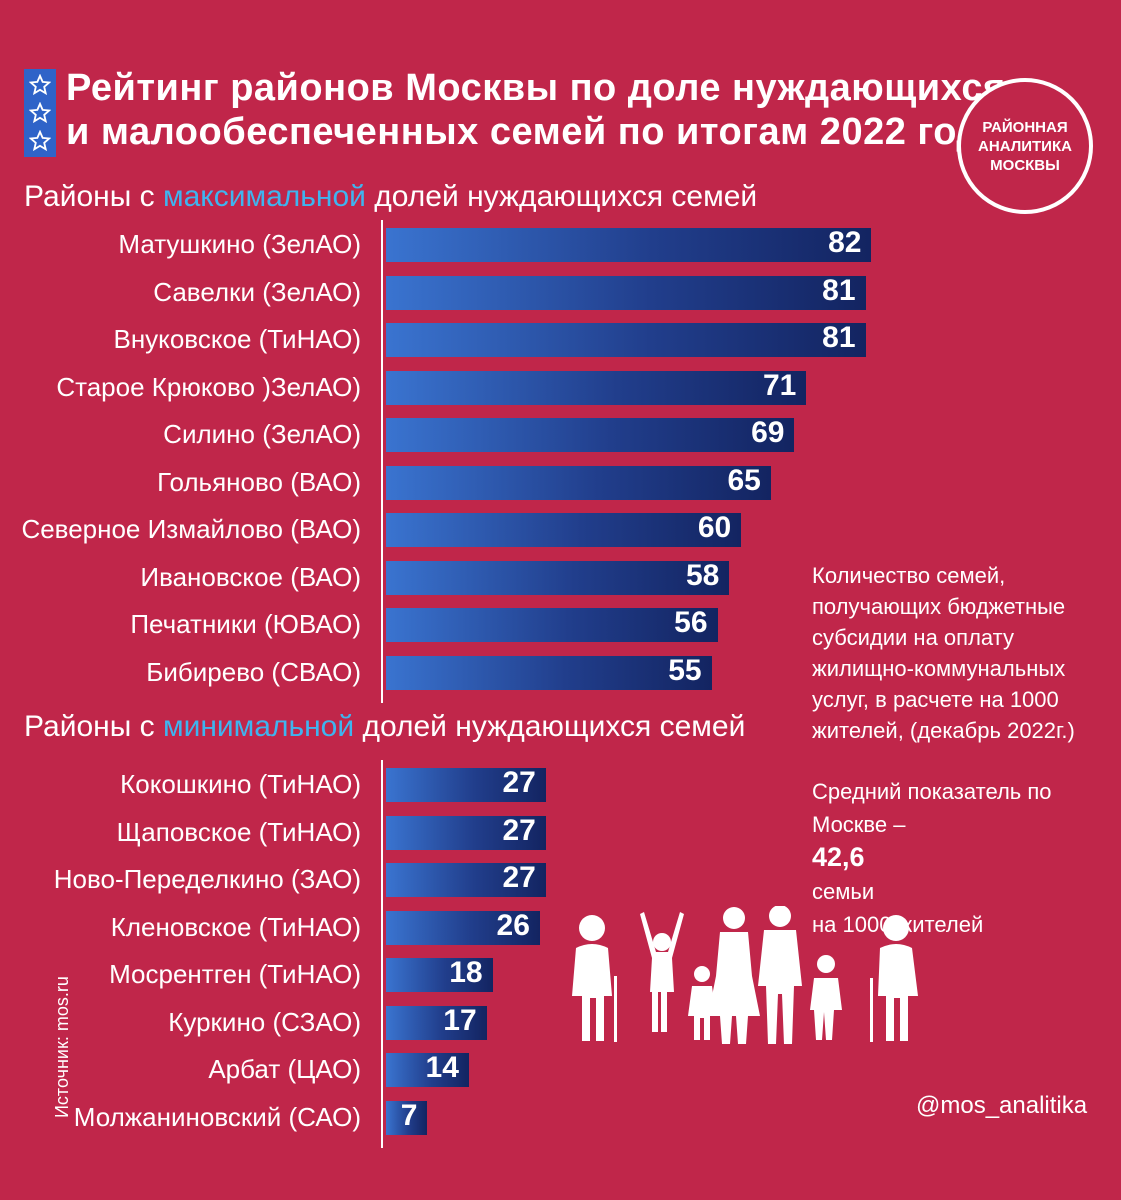 Image resolution: width=1121 pixels, height=1200 pixels. I want to click on logo-line-1: РАЙОННАЯ, so click(1025, 127).